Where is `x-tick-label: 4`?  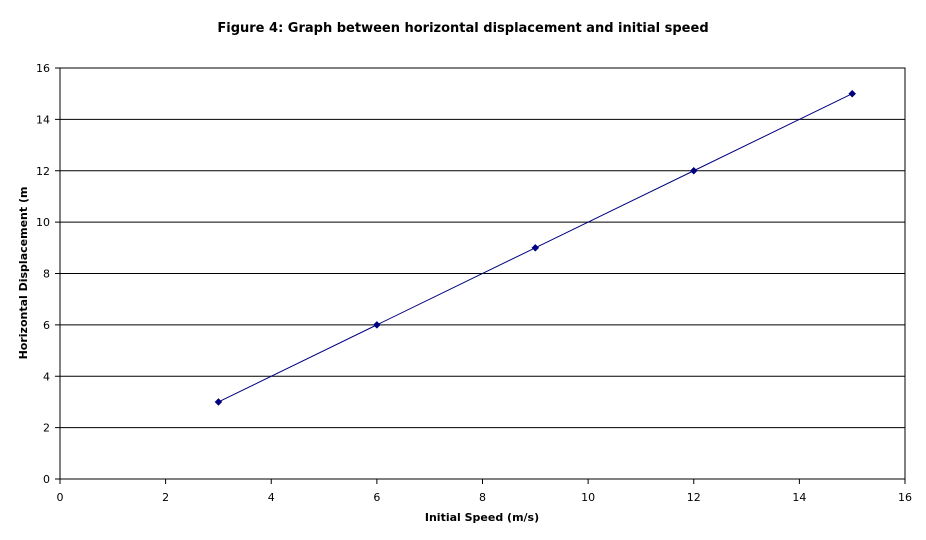 x-tick-label: 4 is located at coordinates (271, 497).